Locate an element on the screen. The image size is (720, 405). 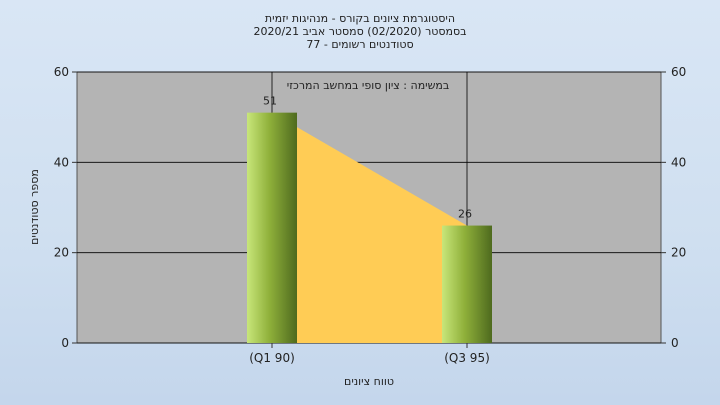
y-tick-label-right: 60 is located at coordinates (678, 72).